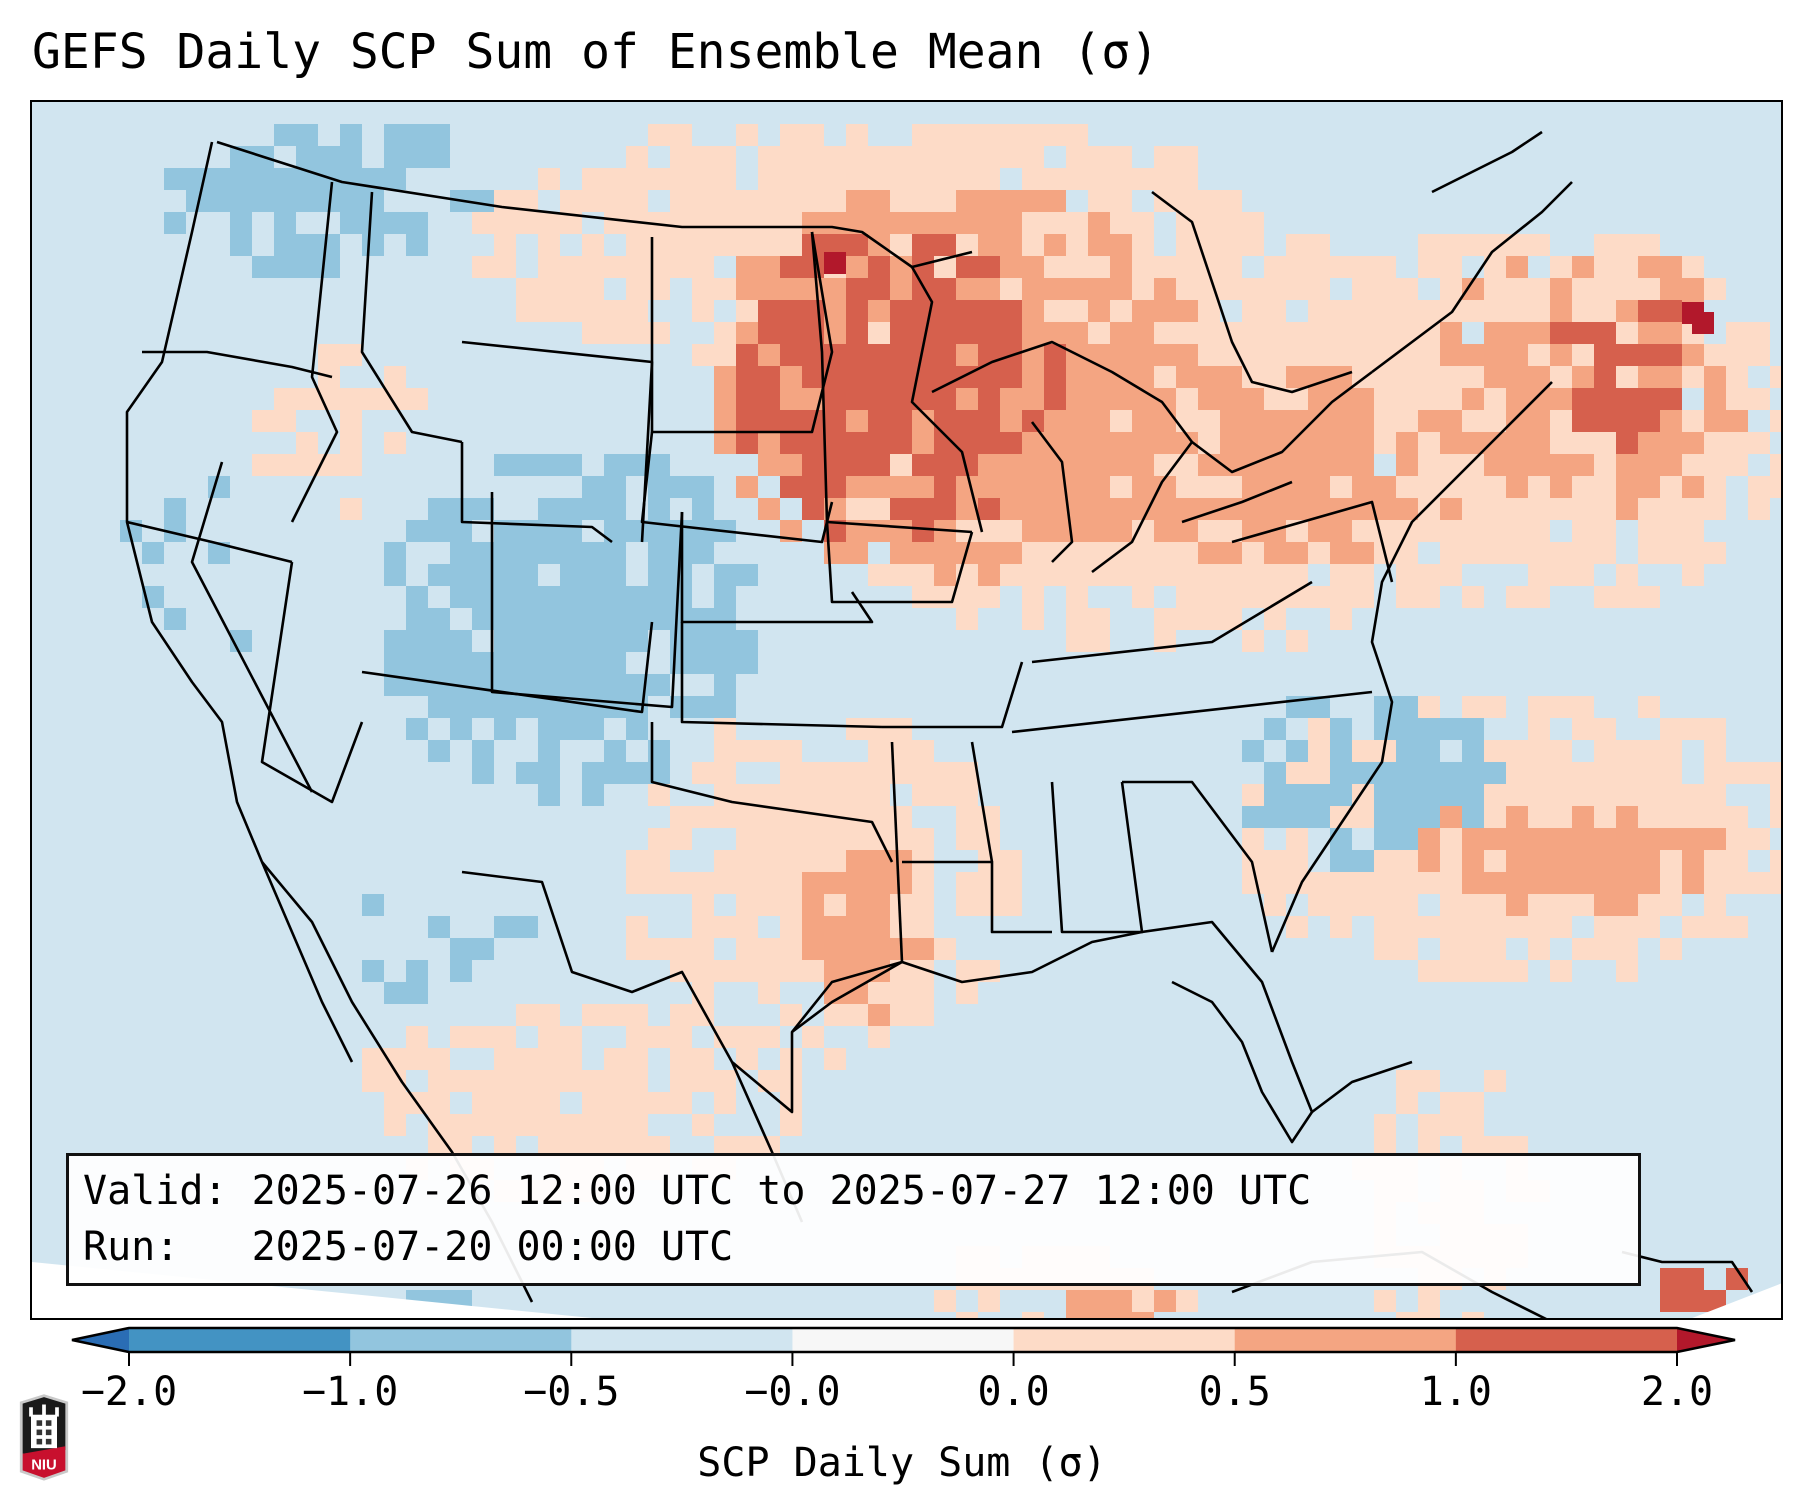 This screenshot has width=1803, height=1506. What do you see at coordinates (1455, 1392) in the screenshot?
I see `colorbar-tick-label: 1.0` at bounding box center [1455, 1392].